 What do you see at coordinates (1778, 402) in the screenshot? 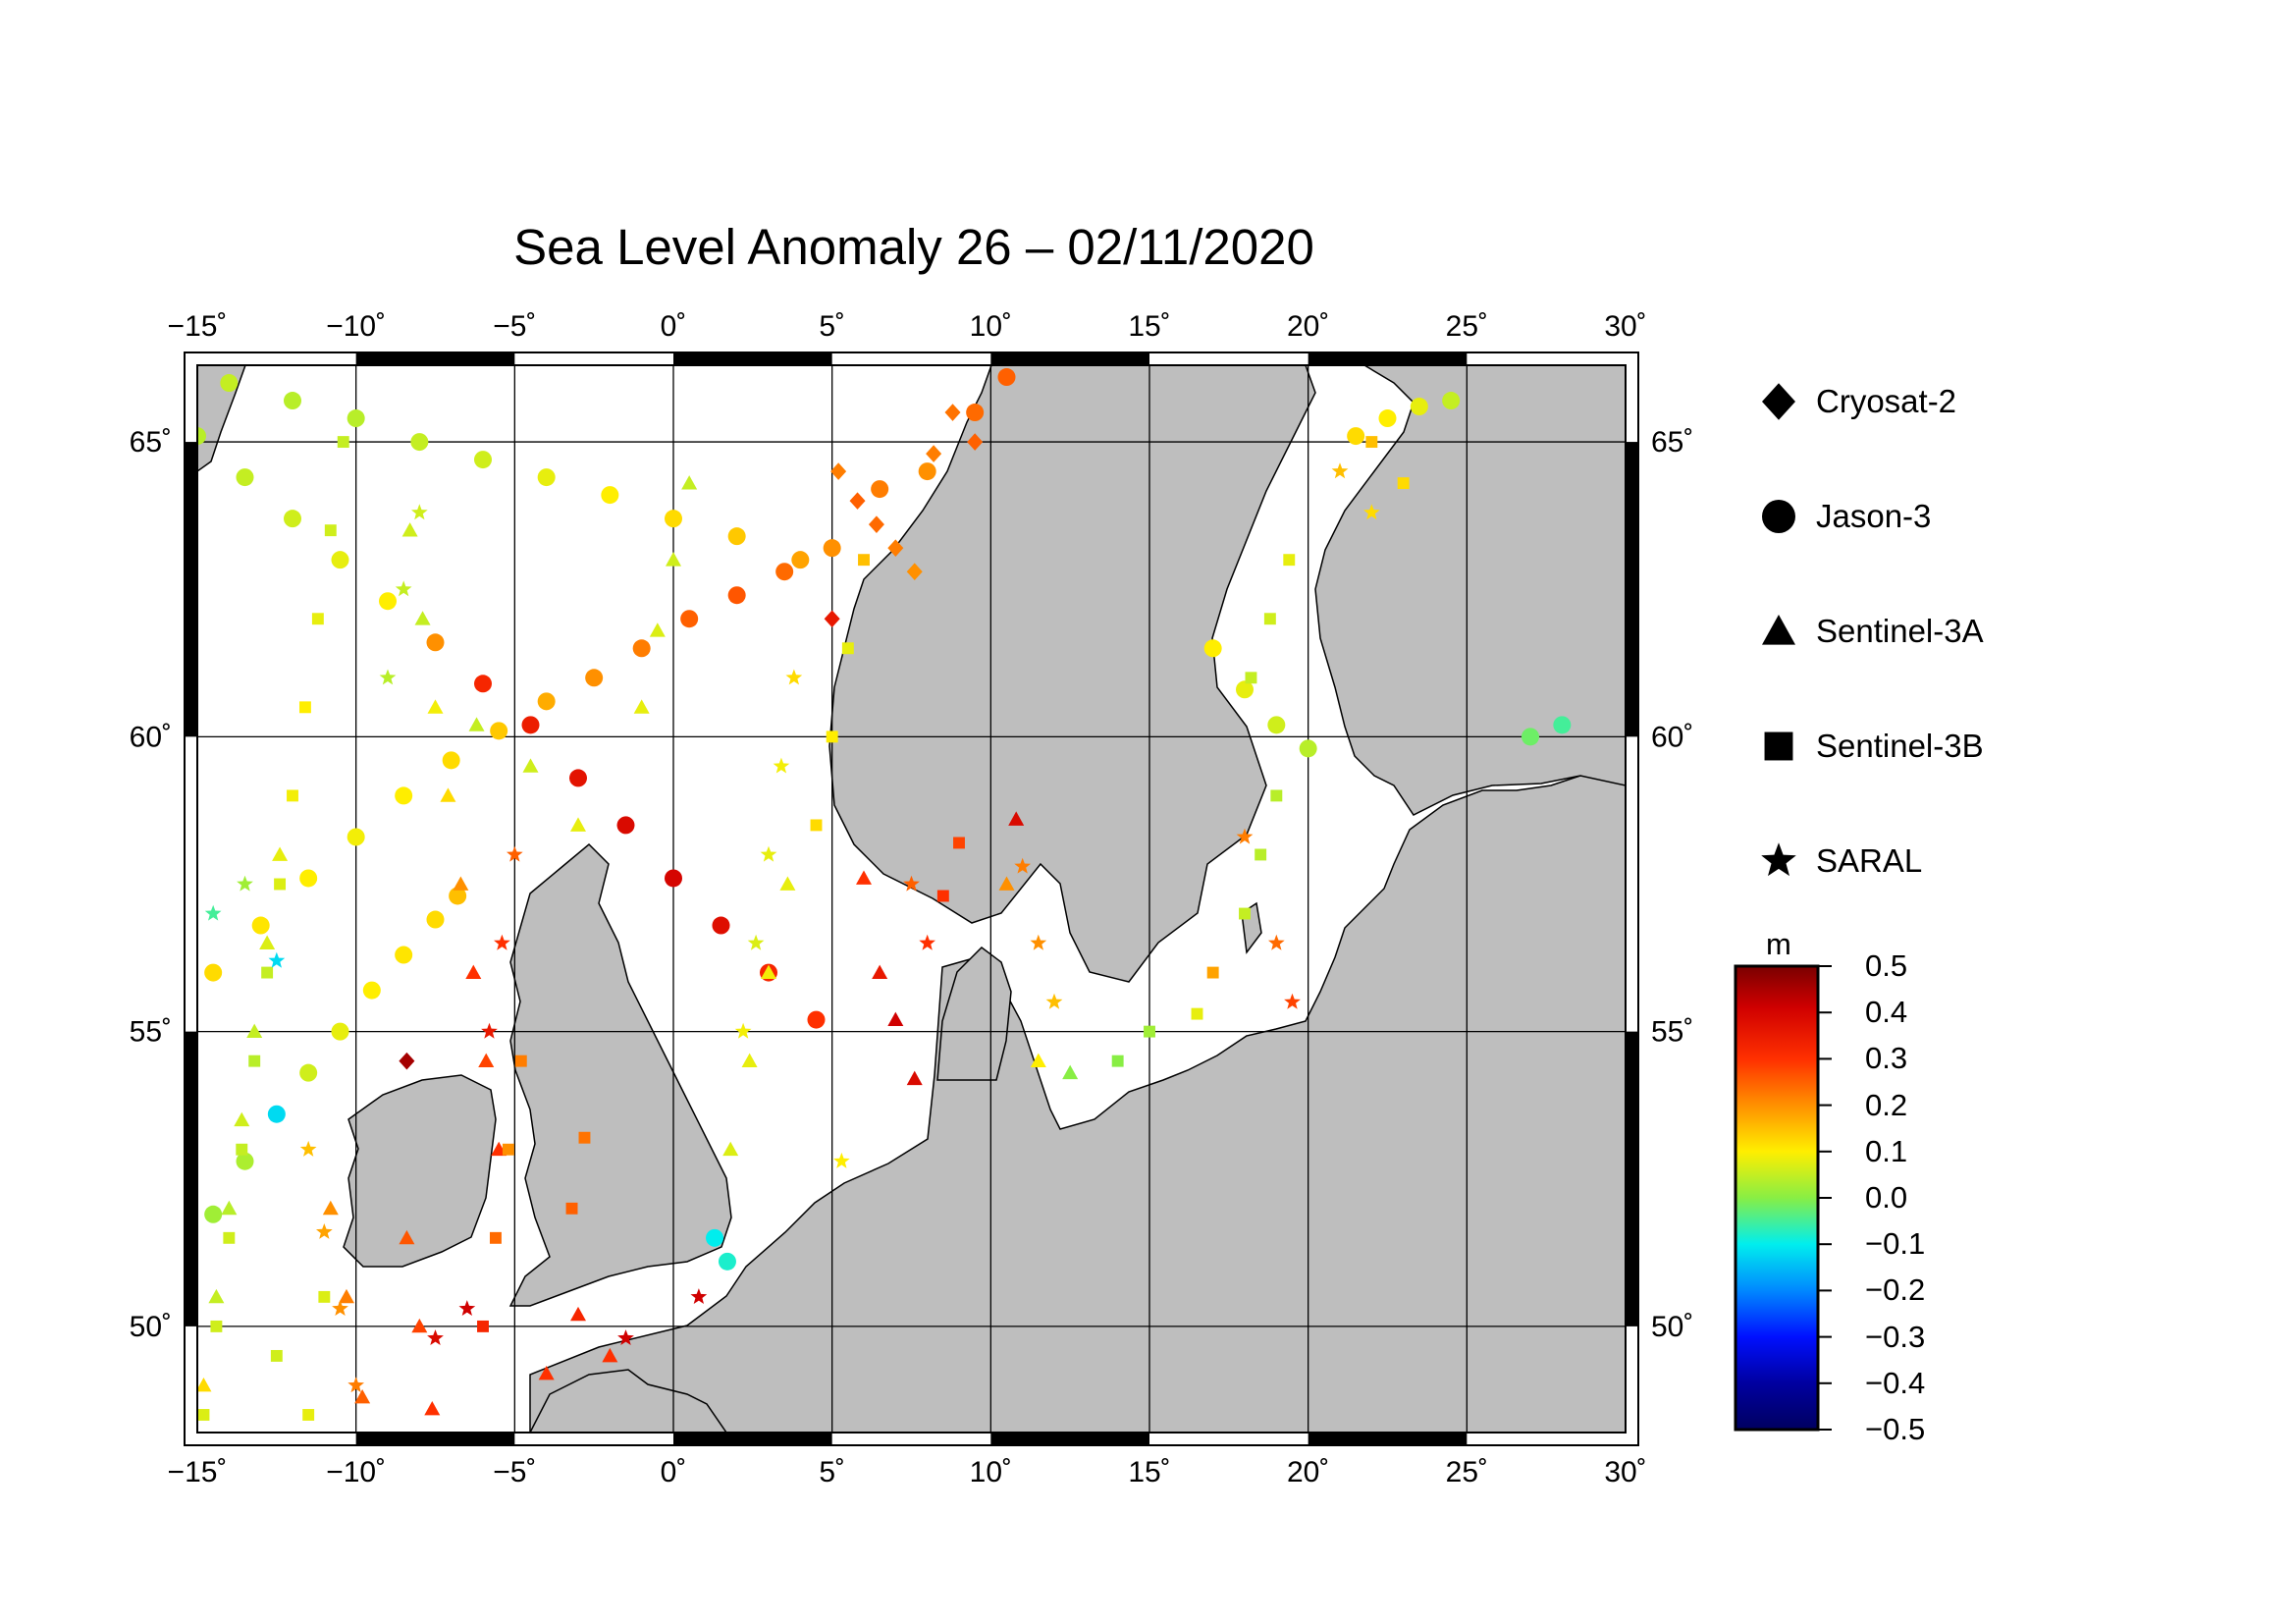
I see `diamond-icon` at bounding box center [1778, 402].